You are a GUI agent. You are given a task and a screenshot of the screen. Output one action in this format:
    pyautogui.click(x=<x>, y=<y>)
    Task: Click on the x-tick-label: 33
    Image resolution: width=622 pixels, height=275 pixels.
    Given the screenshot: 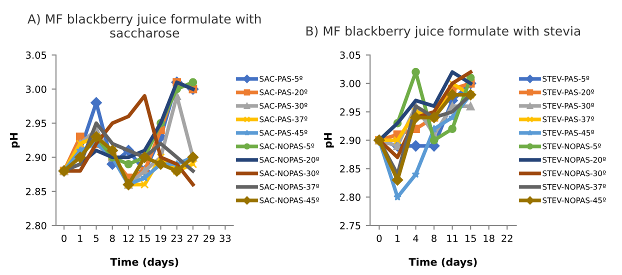 What is the action you would take?
    pyautogui.click(x=225, y=238)
    